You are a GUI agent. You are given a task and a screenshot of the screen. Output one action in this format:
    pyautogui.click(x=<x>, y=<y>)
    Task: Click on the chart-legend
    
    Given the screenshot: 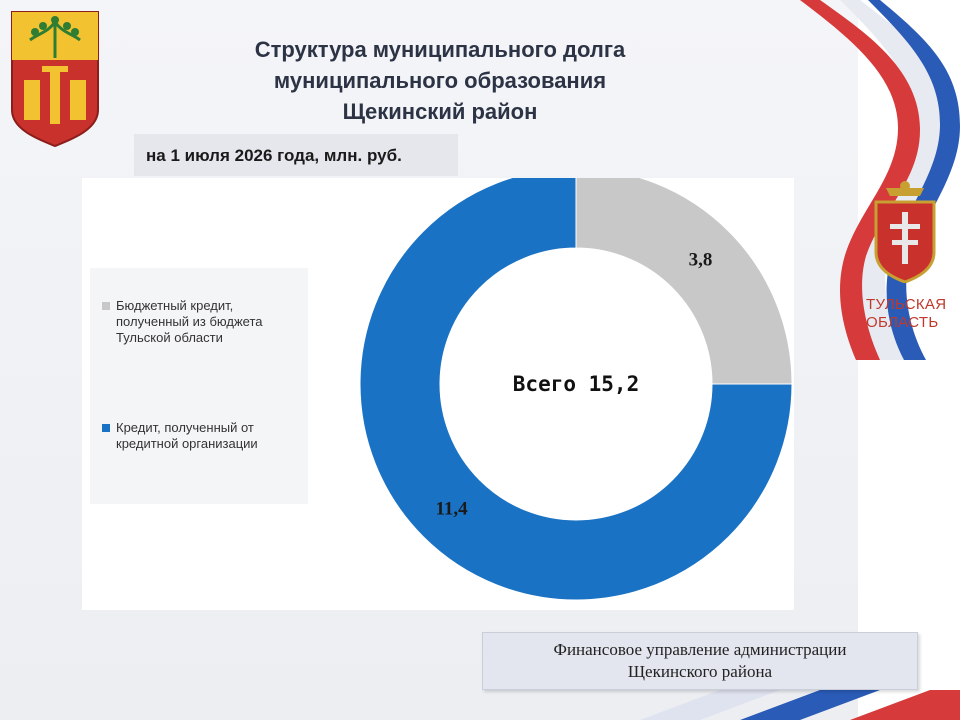 What is the action you would take?
    pyautogui.click(x=199, y=386)
    